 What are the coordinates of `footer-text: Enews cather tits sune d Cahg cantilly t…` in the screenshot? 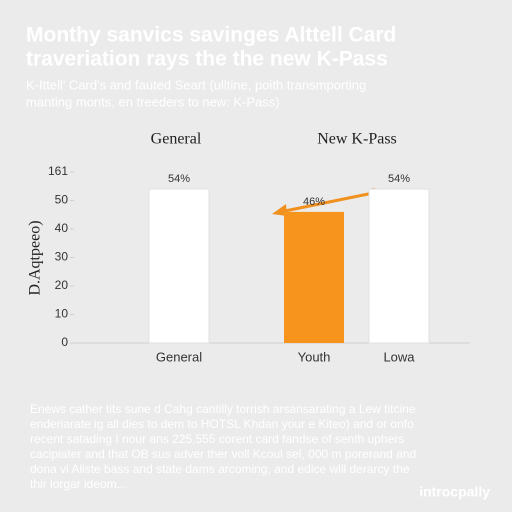 It's located at (223, 409).